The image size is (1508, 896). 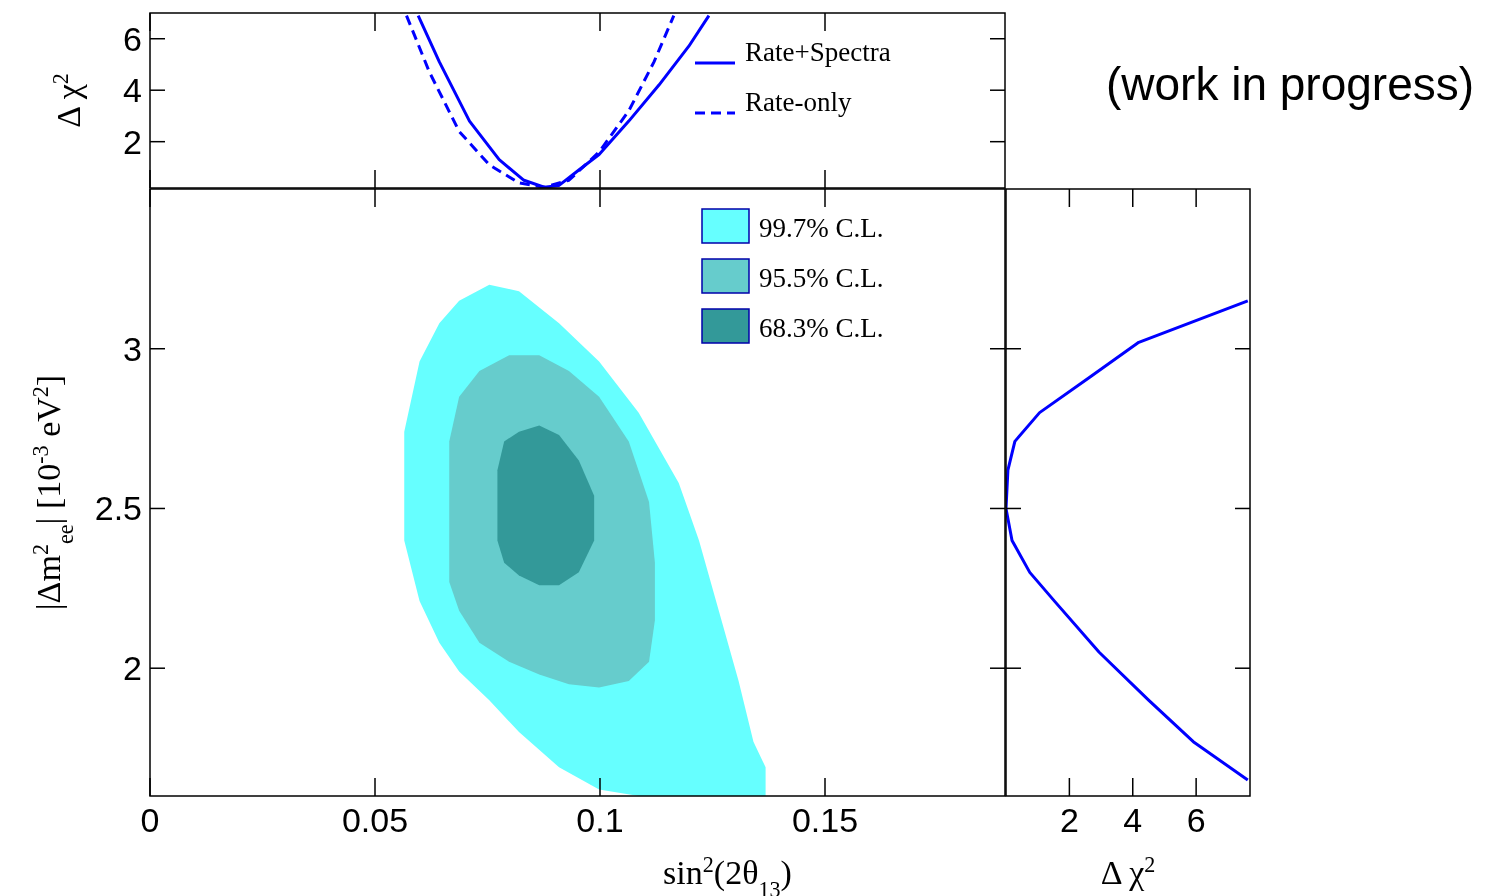 What do you see at coordinates (132, 38) in the screenshot?
I see `y-tick-label: 6` at bounding box center [132, 38].